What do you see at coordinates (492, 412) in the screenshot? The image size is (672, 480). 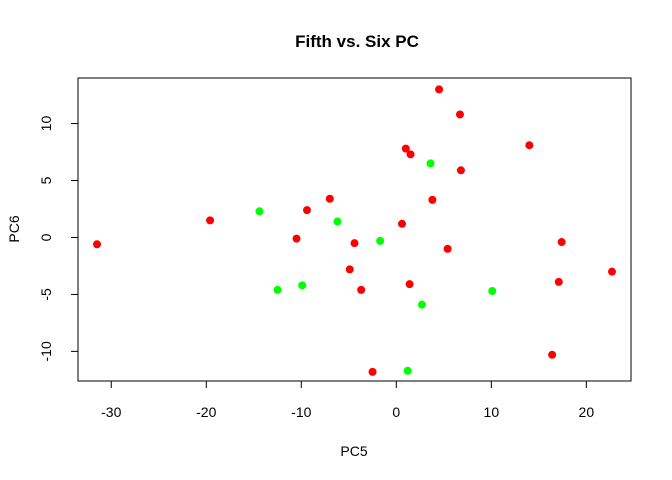 I see `x-tick-label: 10` at bounding box center [492, 412].